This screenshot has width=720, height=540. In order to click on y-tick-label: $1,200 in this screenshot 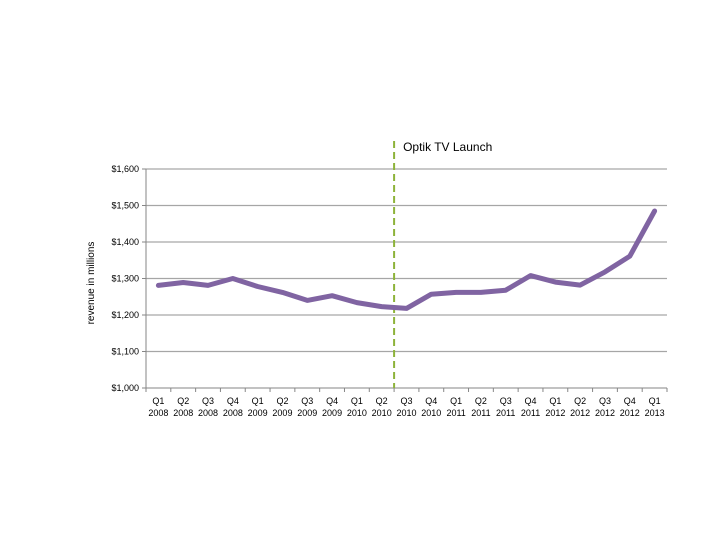, I will do `click(125, 315)`.